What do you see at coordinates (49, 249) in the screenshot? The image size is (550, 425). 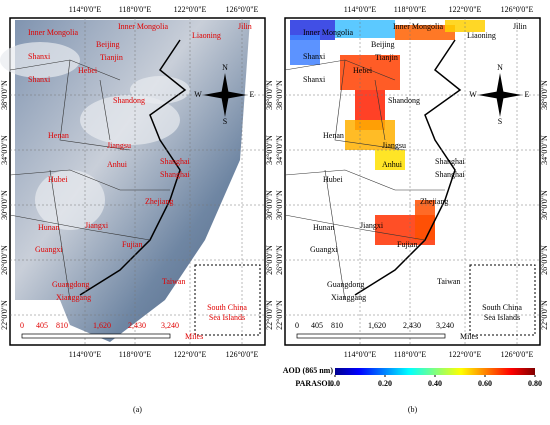 I see `region-label: Guangxi` at bounding box center [49, 249].